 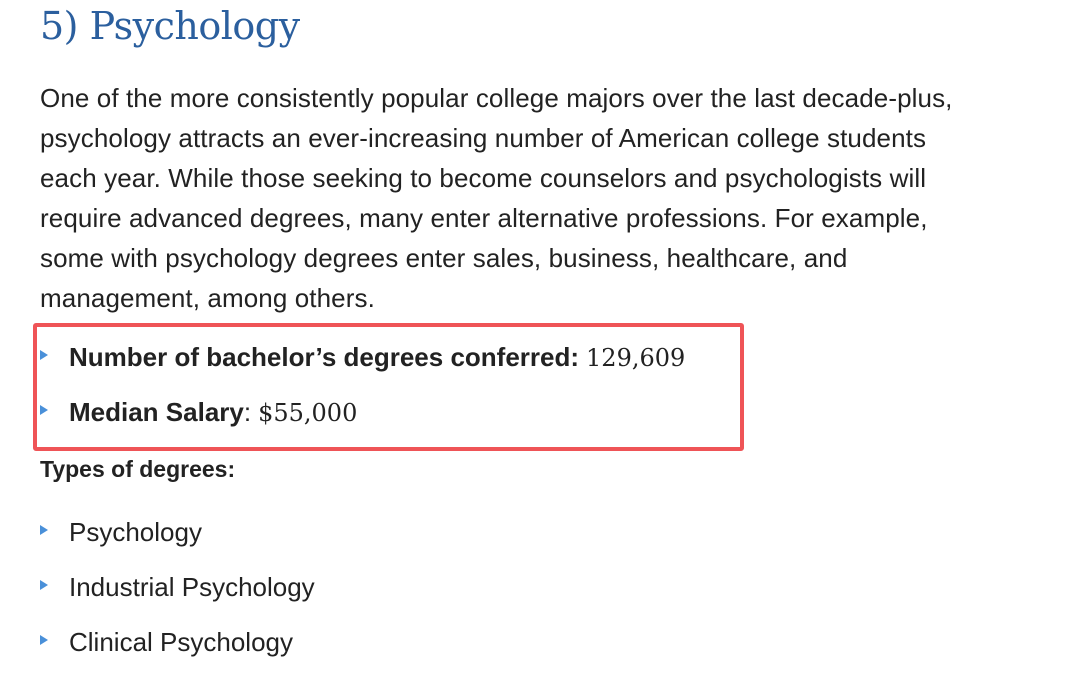 I want to click on degree-type-item: Industrial Psychology, so click(x=177, y=587).